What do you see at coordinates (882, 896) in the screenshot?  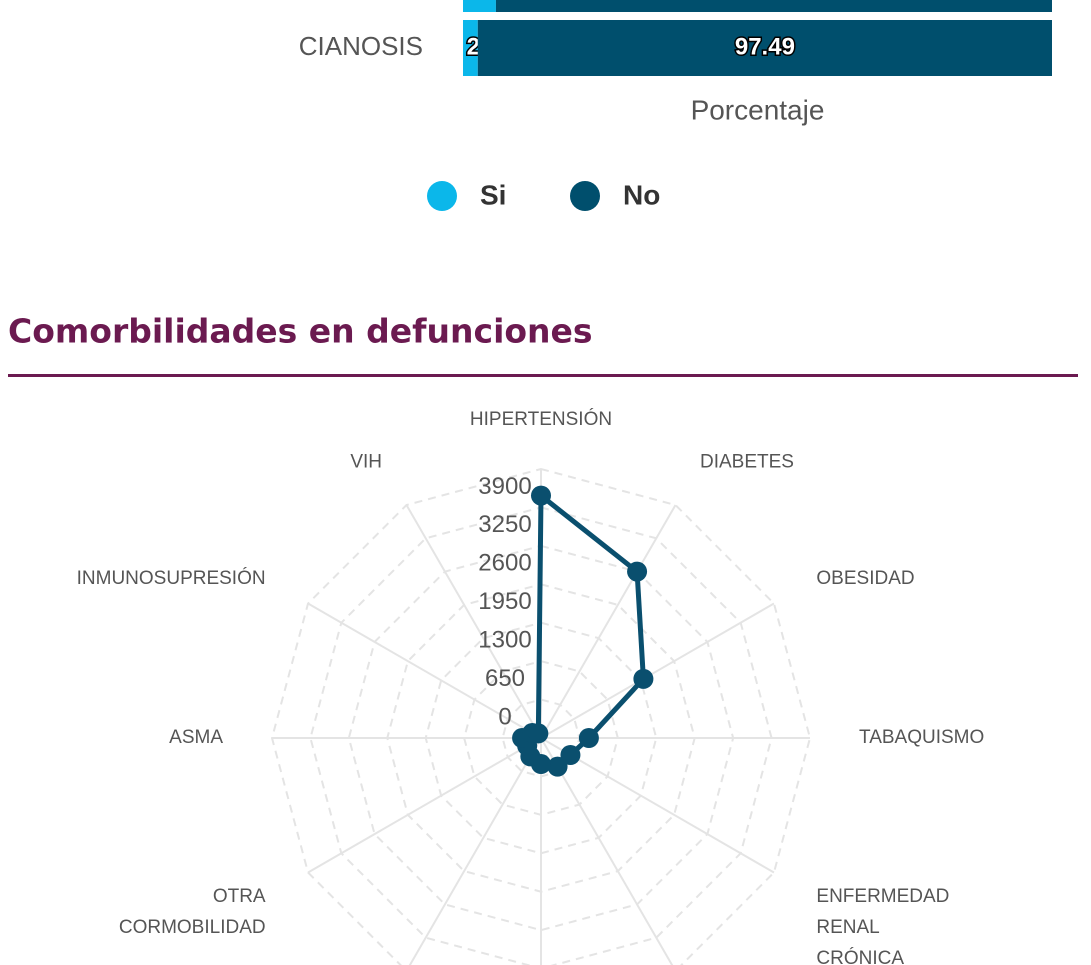 I see `category-label: ENFERMEDAD` at bounding box center [882, 896].